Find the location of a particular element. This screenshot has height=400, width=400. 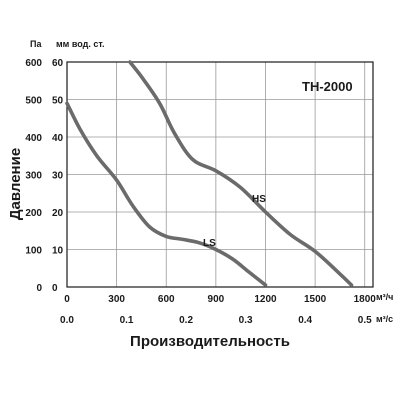

curve-label-hs: HS is located at coordinates (259, 199).